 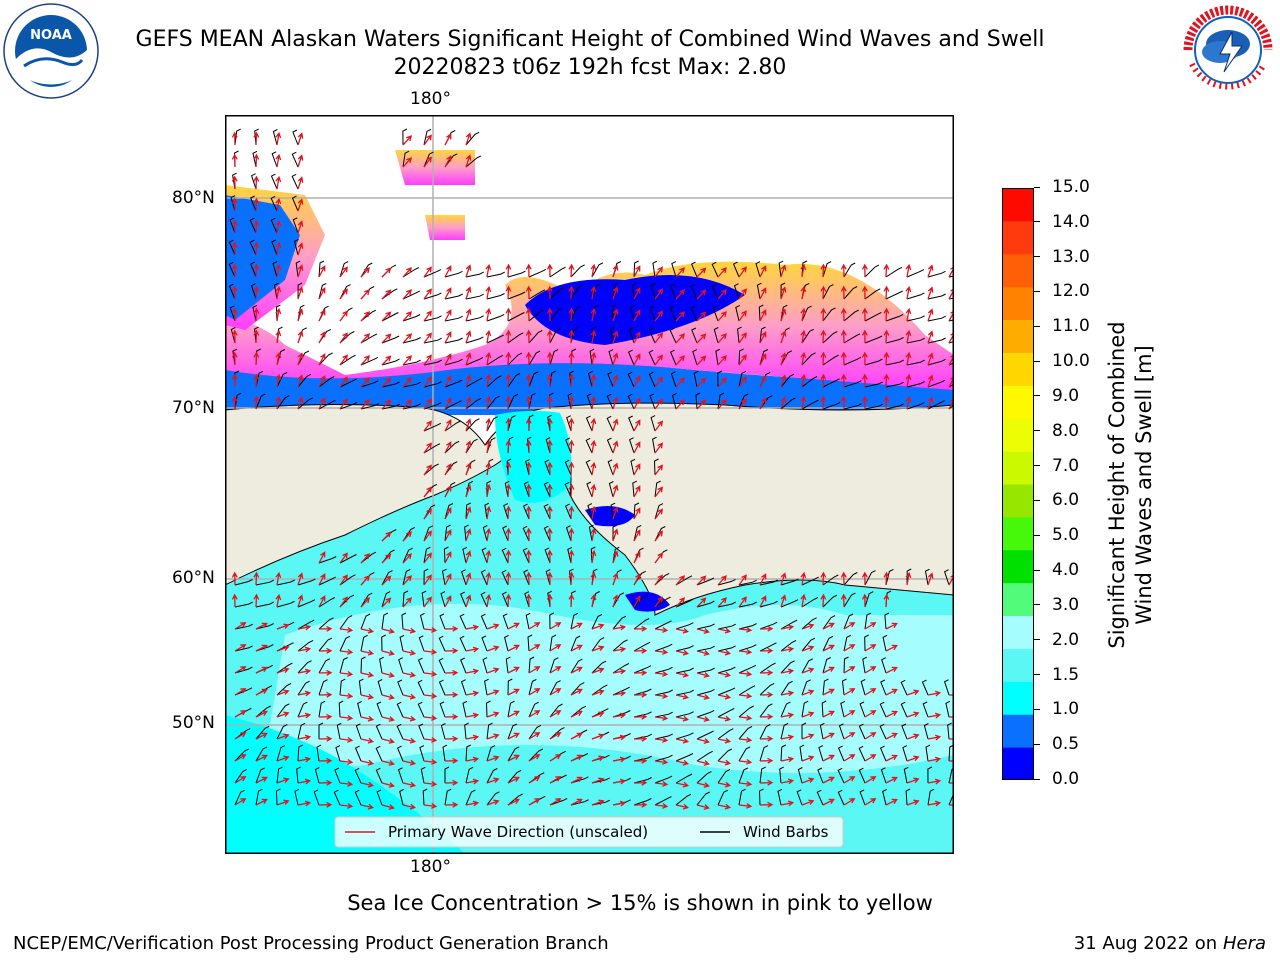 What do you see at coordinates (1018, 205) in the screenshot?
I see `colorbar-swatch` at bounding box center [1018, 205].